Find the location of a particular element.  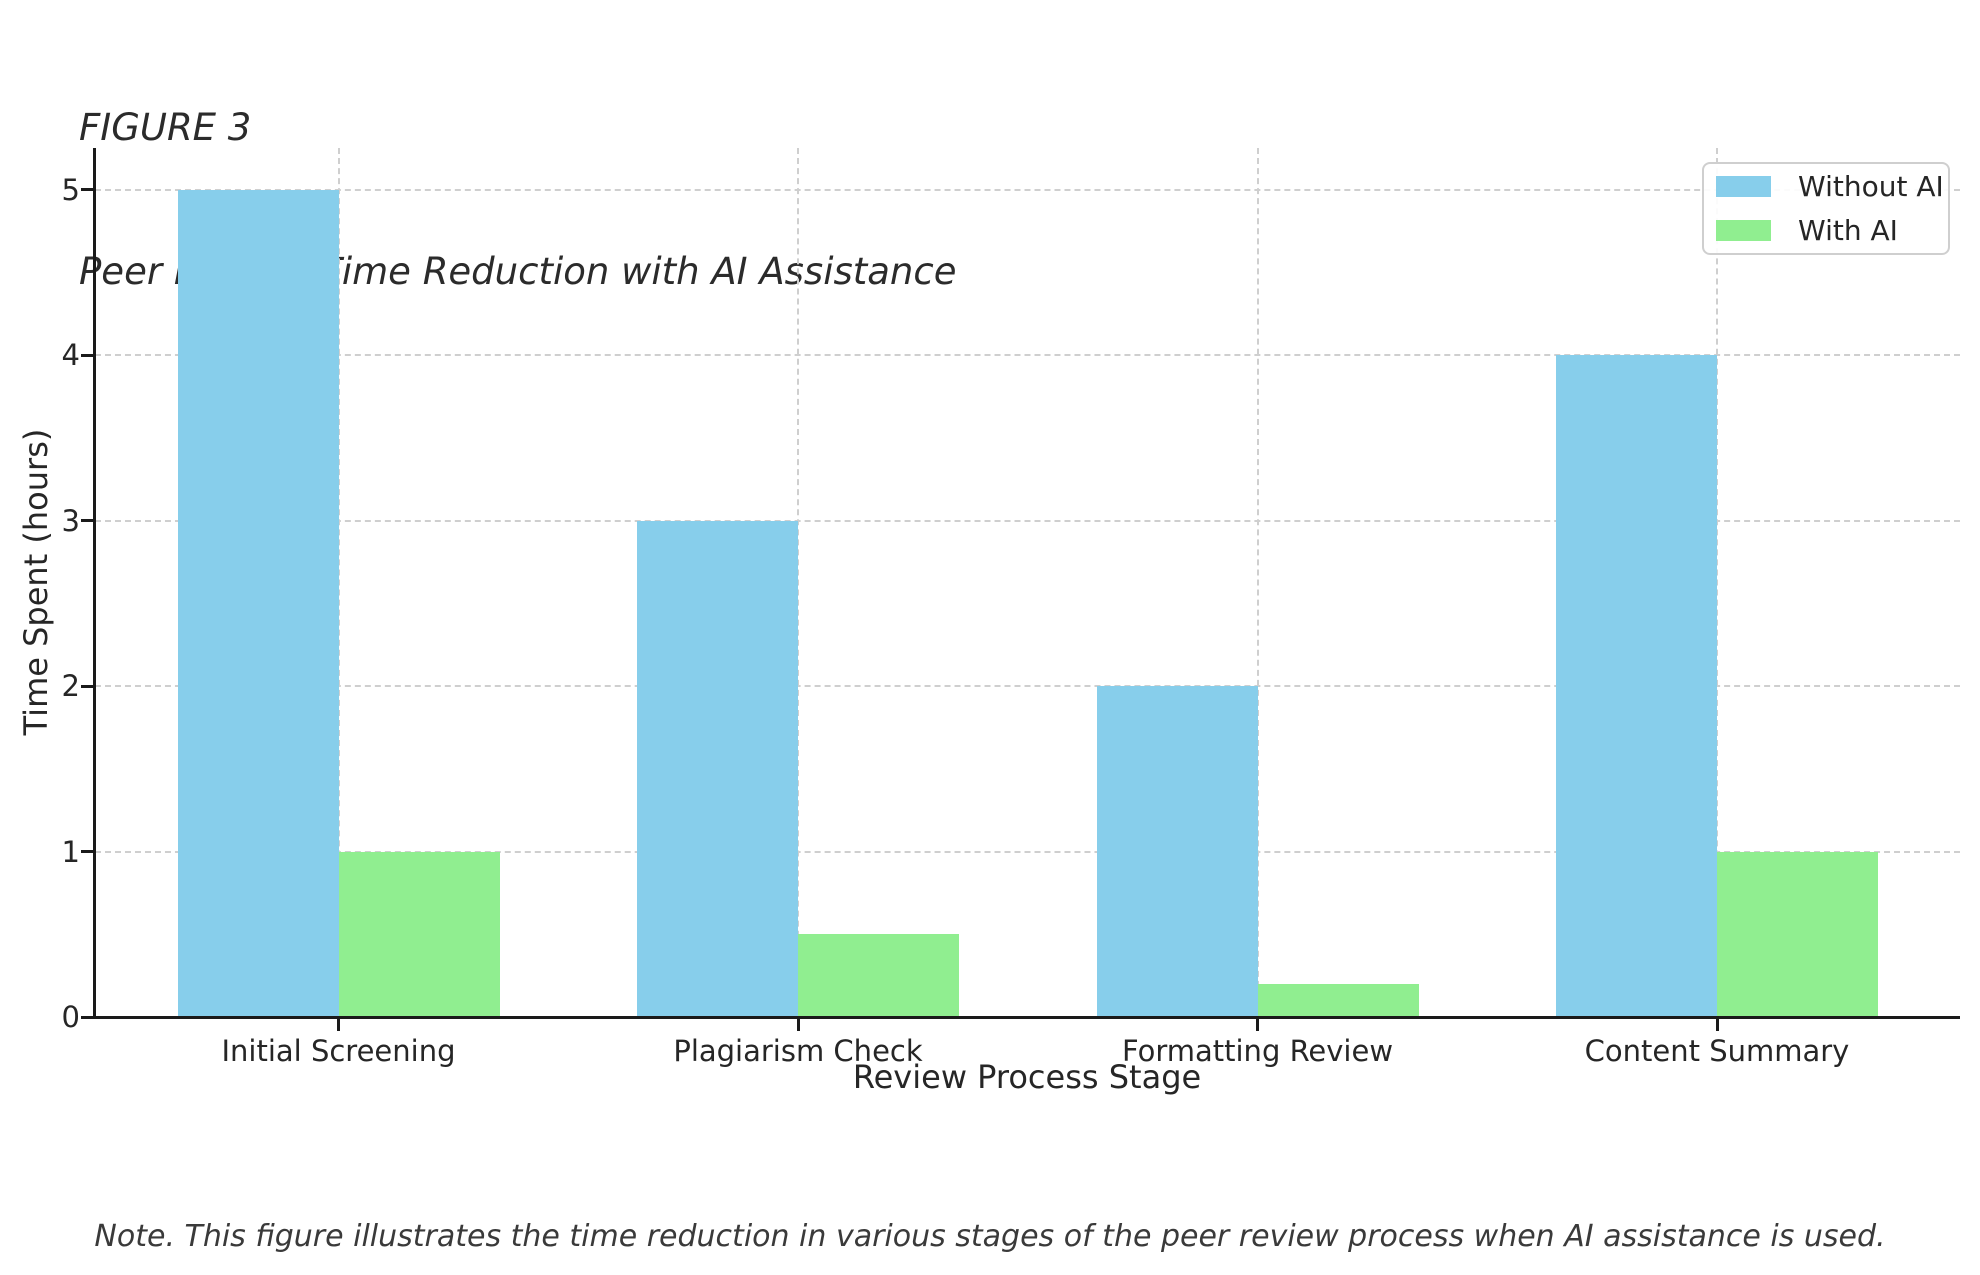

figure-label: FIGURE 3 is located at coordinates (165, 127).